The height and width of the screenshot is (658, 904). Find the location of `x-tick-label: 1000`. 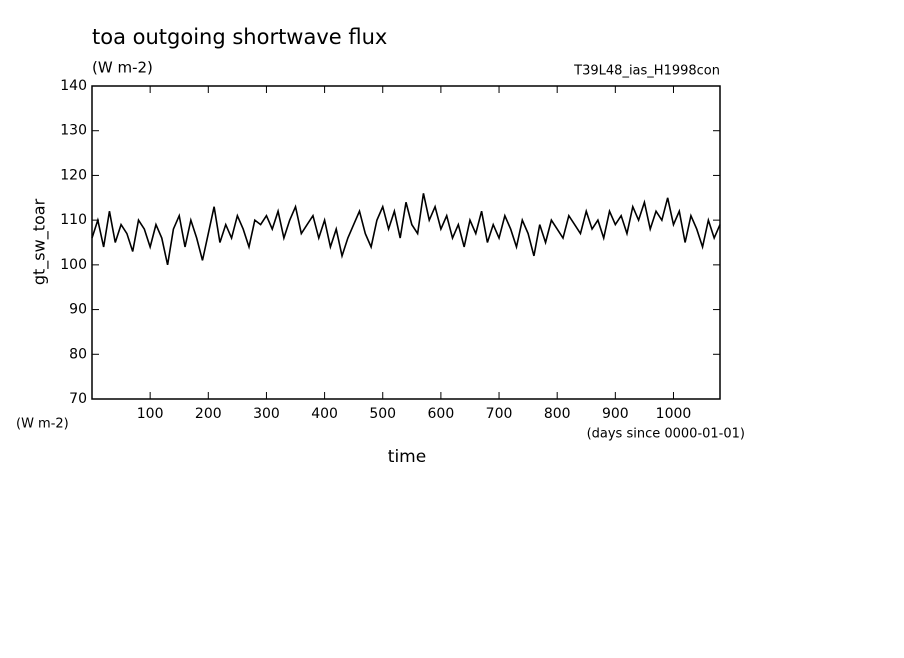

x-tick-label: 1000 is located at coordinates (674, 414).